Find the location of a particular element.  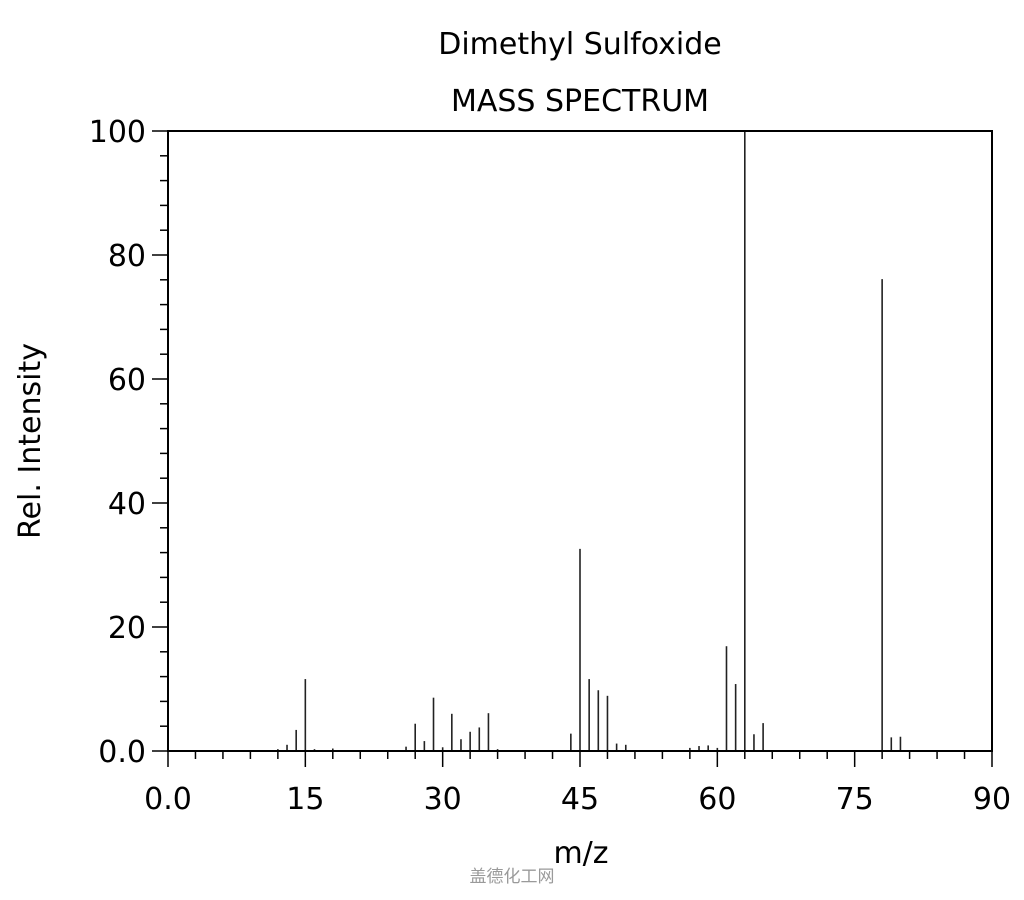

y-axis: 0.0 20 40 60 80 100 is located at coordinates (128, 442).